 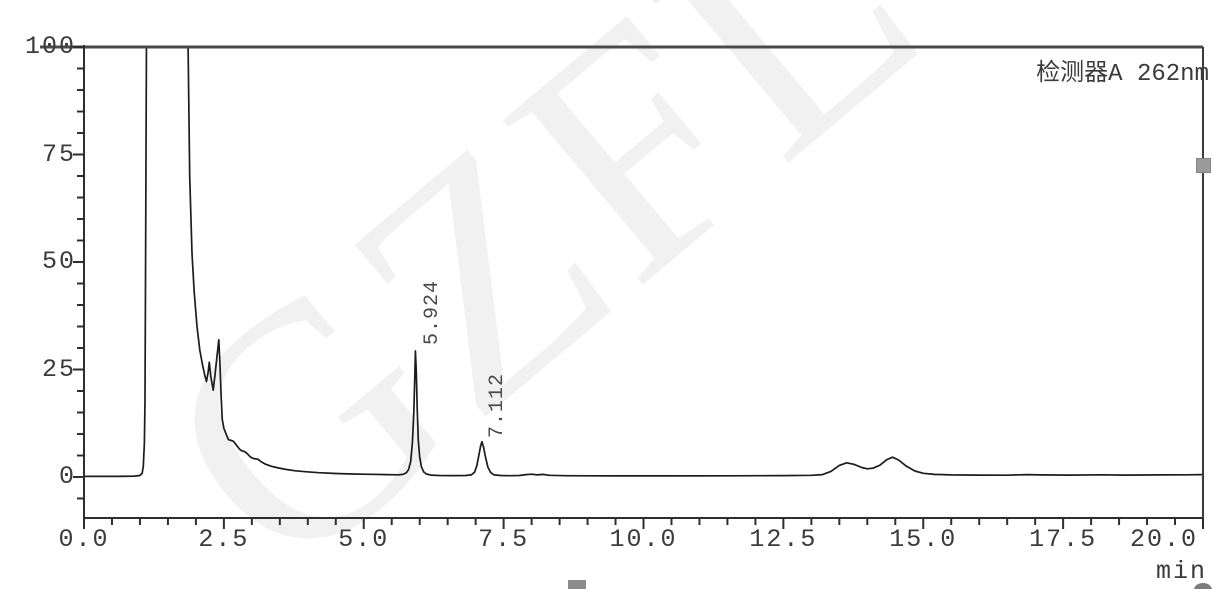 I want to click on resize-handle-middle-right, so click(x=1203, y=165).